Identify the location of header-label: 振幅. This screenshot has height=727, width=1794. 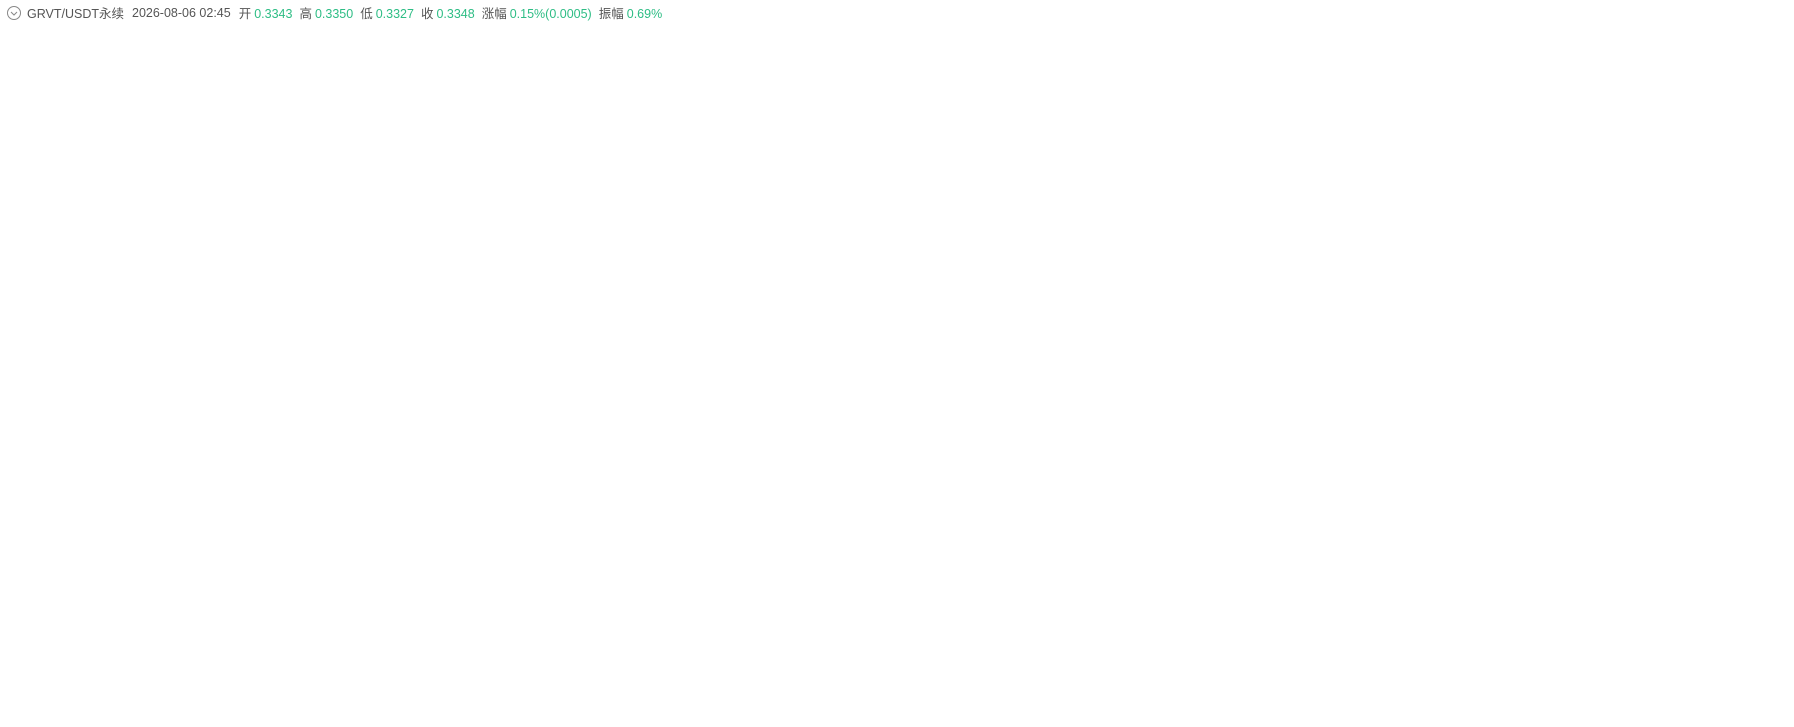
(611, 14).